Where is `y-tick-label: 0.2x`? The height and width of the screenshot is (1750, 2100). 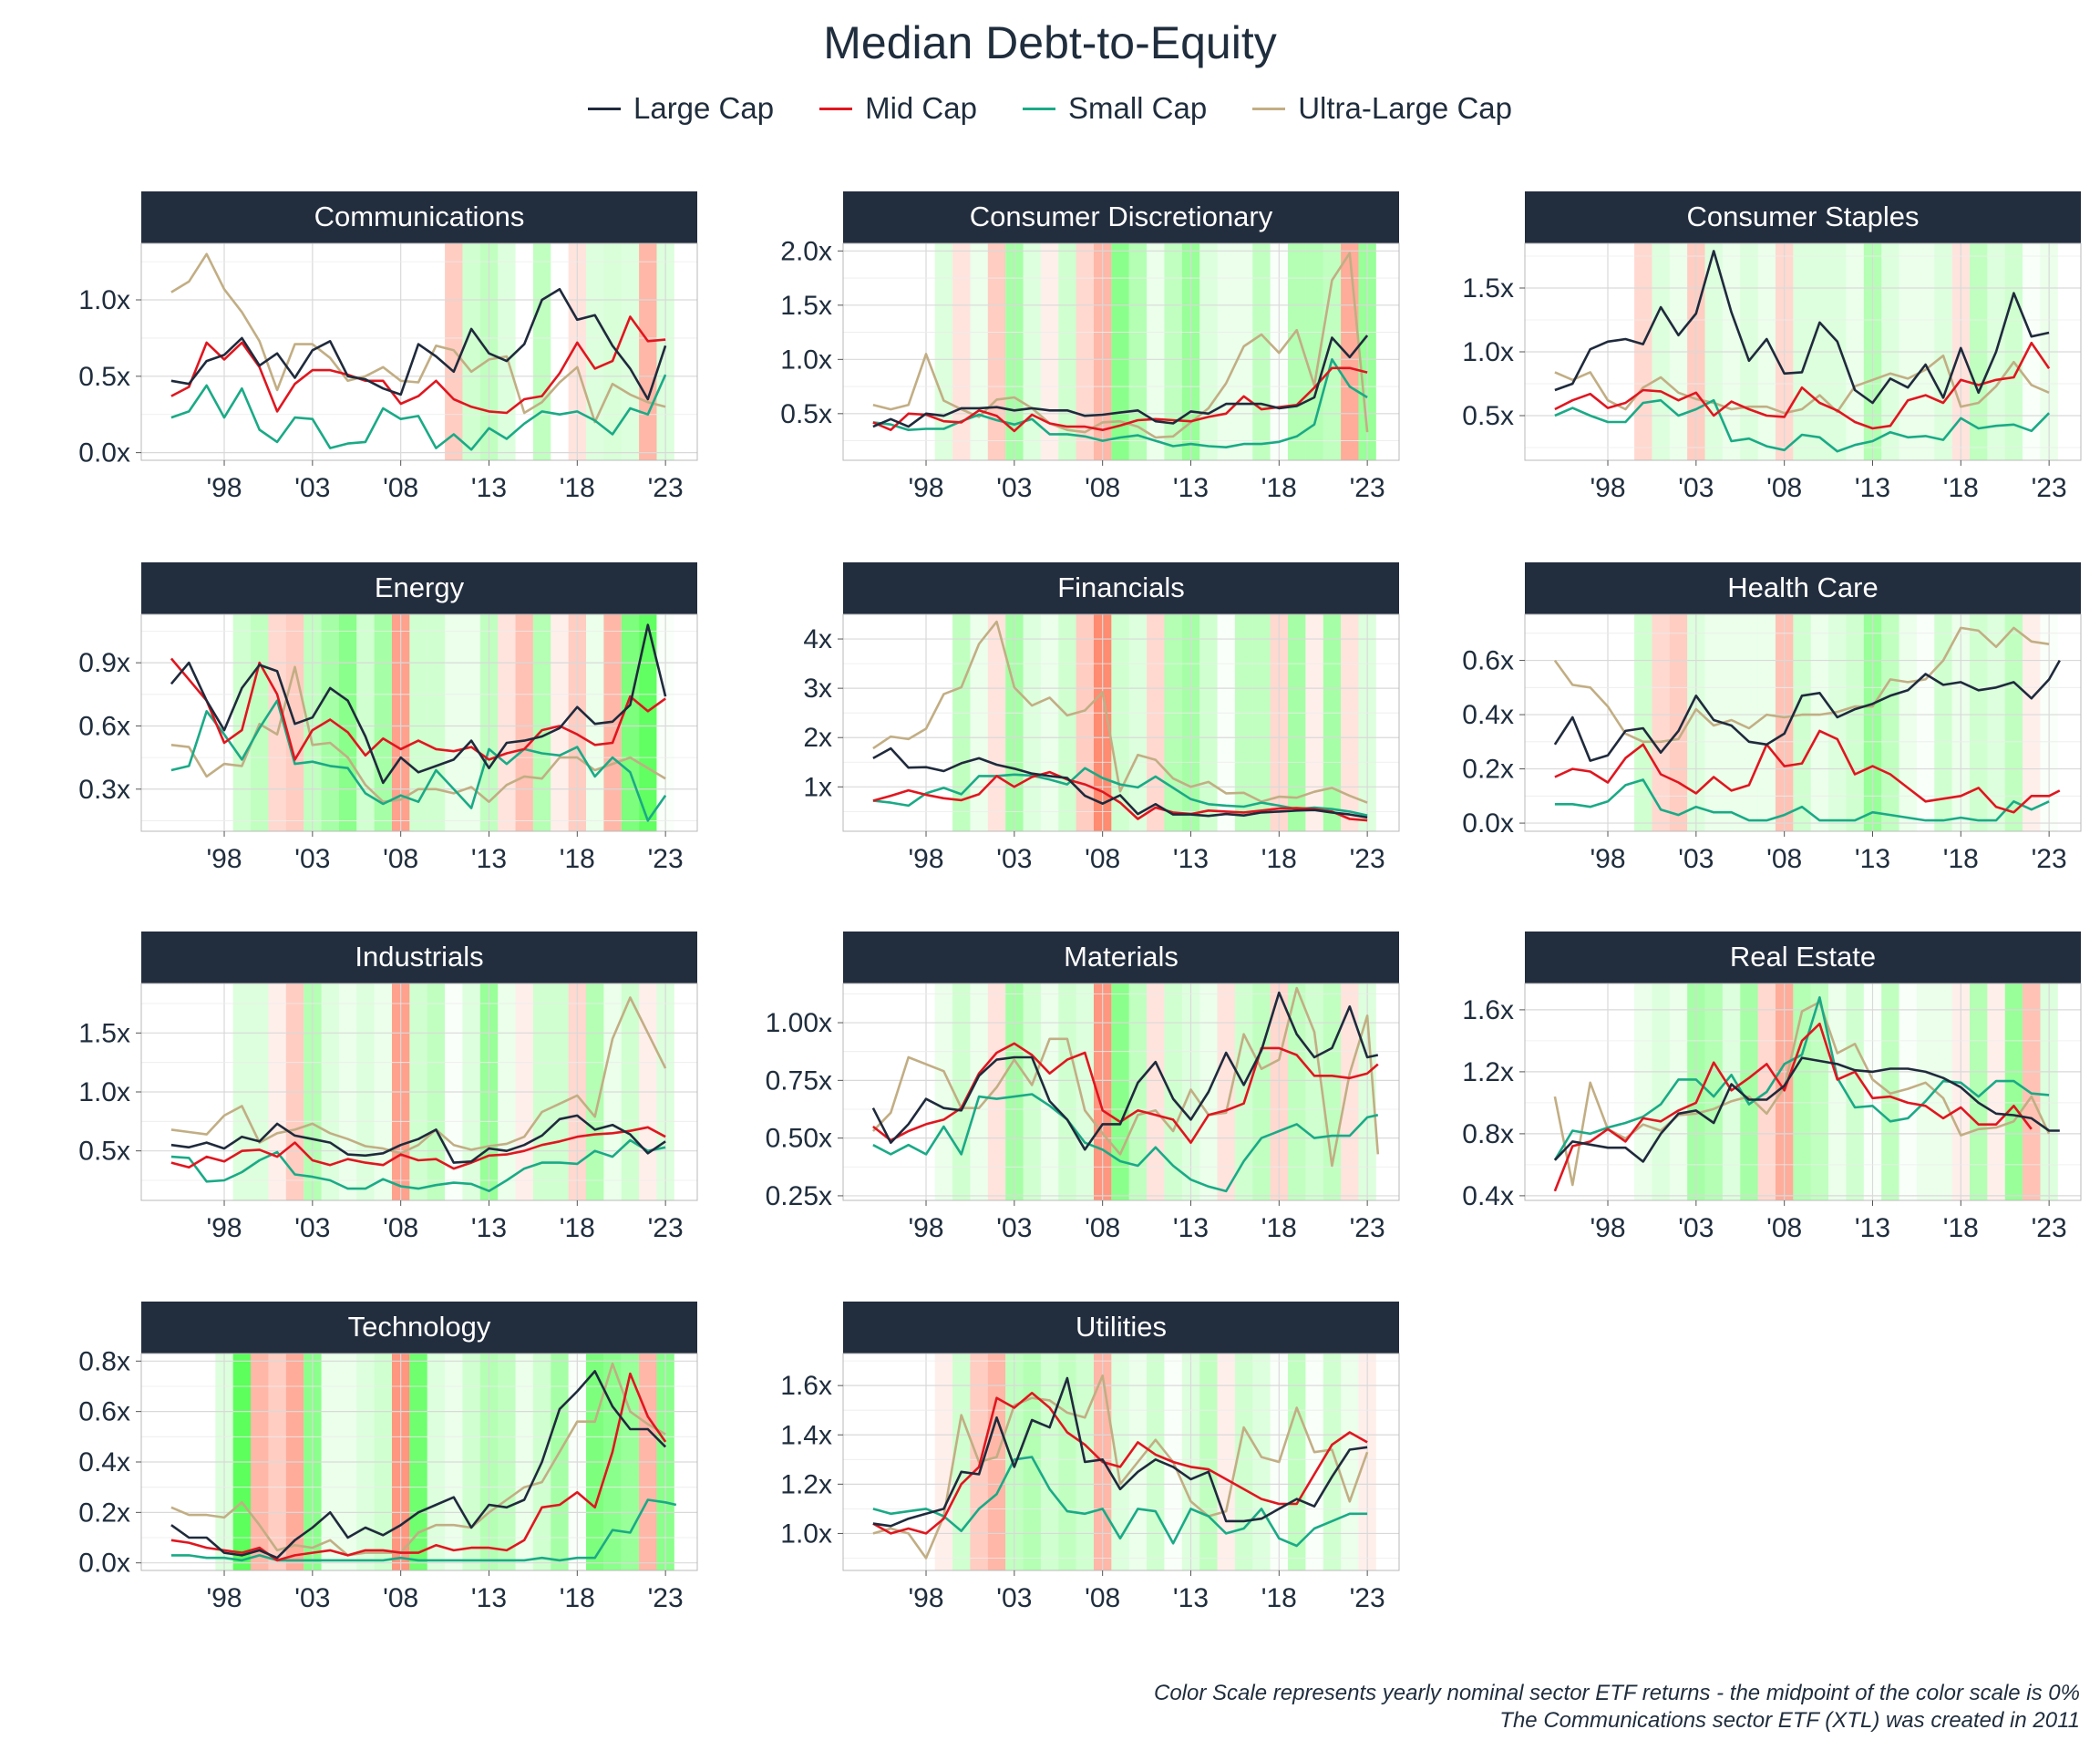 y-tick-label: 0.2x is located at coordinates (1488, 770).